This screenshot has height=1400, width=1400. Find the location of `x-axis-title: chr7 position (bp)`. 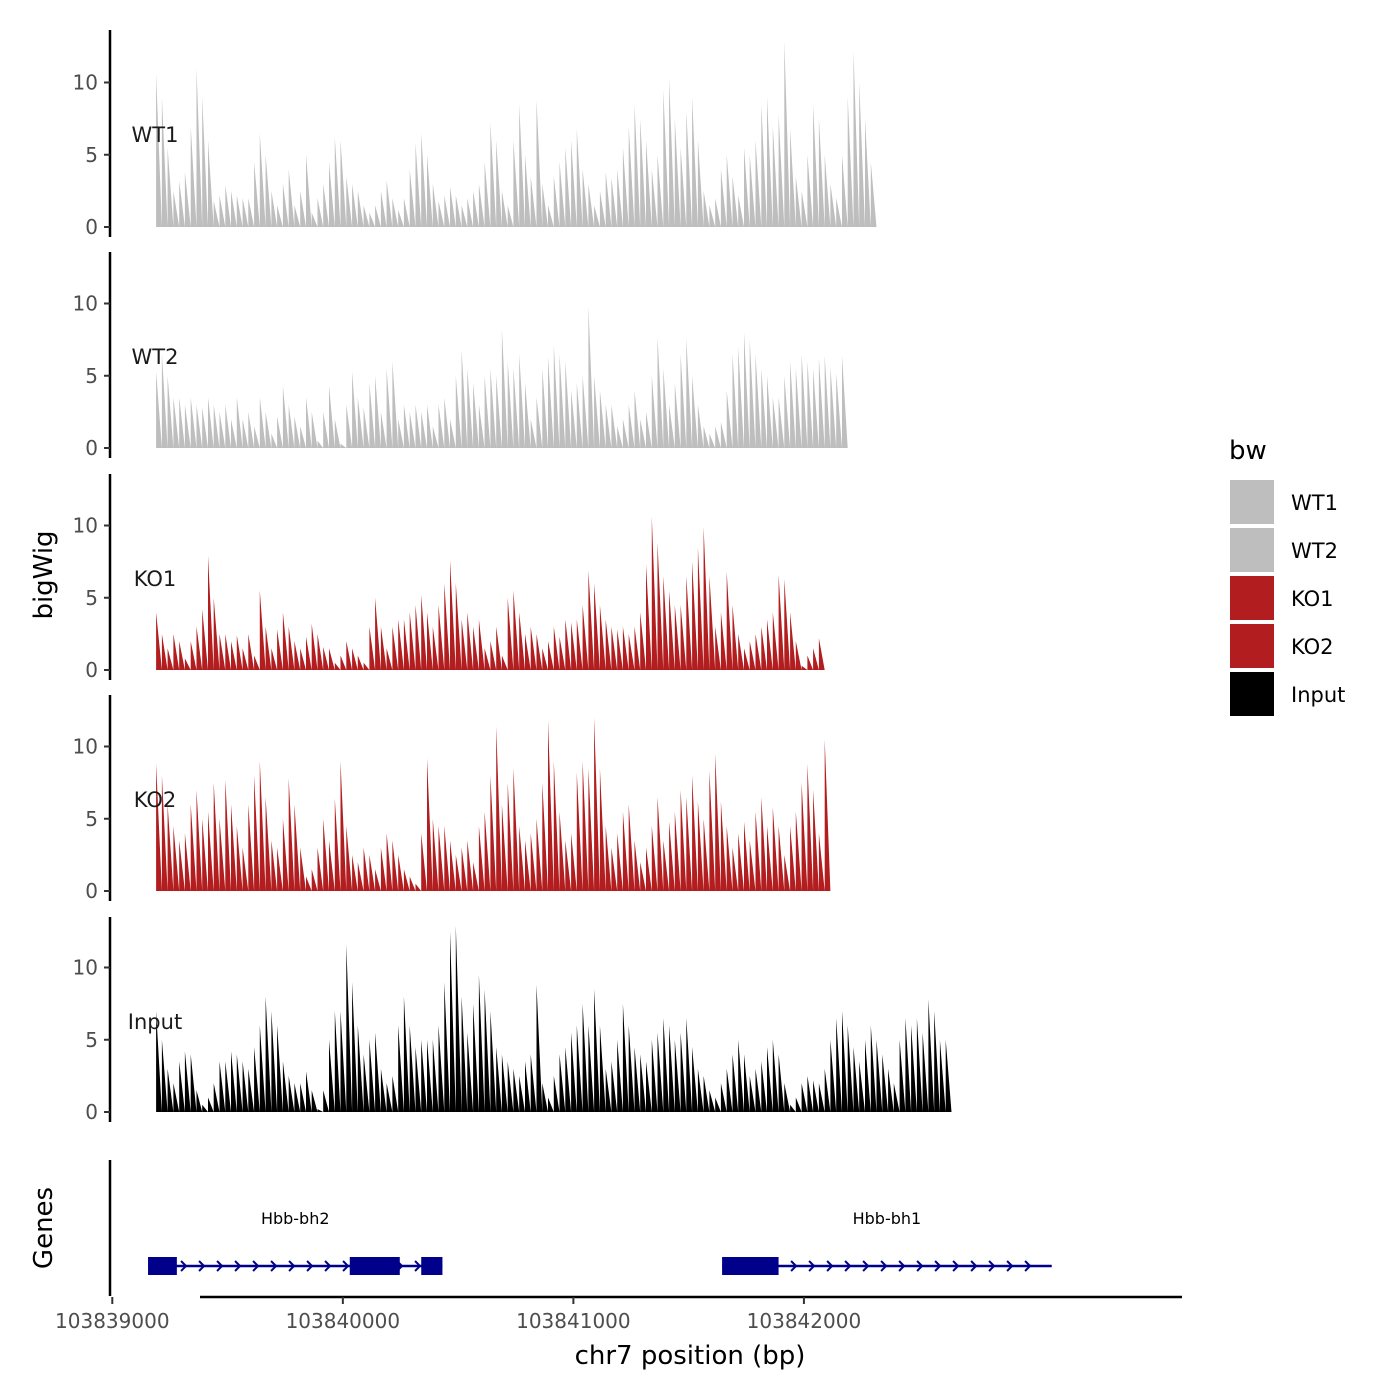

x-axis-title: chr7 position (bp) is located at coordinates (690, 1356).